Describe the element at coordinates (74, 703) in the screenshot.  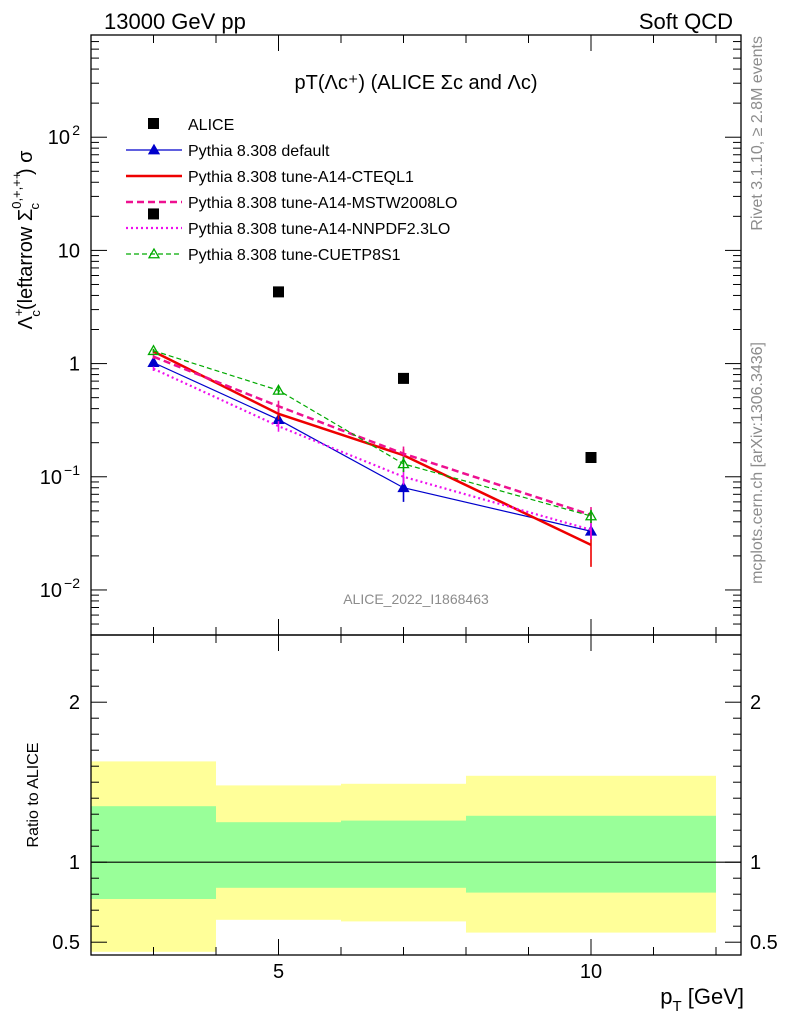
I see `ratio-y-tick-label-left: 2` at that location.